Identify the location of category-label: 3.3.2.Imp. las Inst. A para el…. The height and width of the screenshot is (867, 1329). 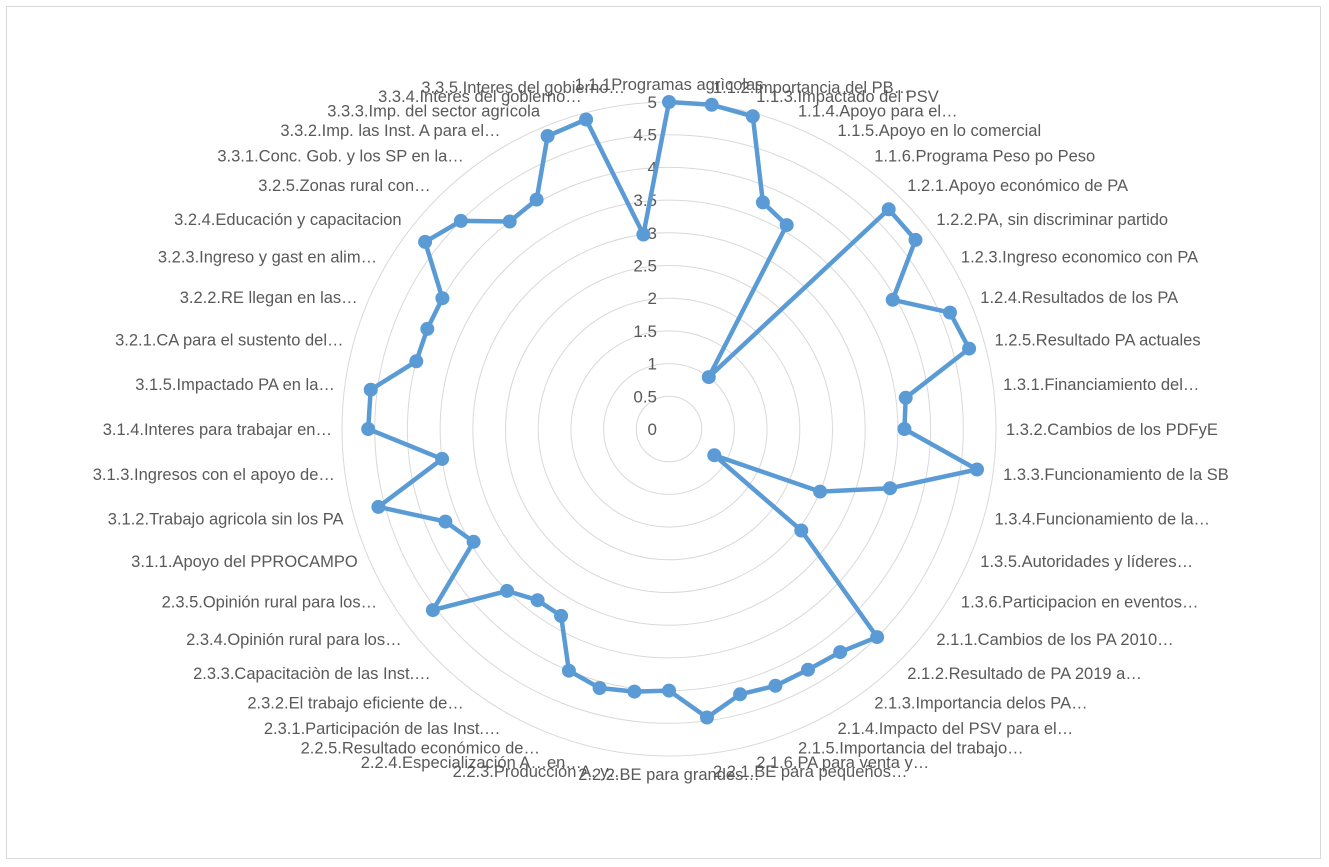
(390, 131).